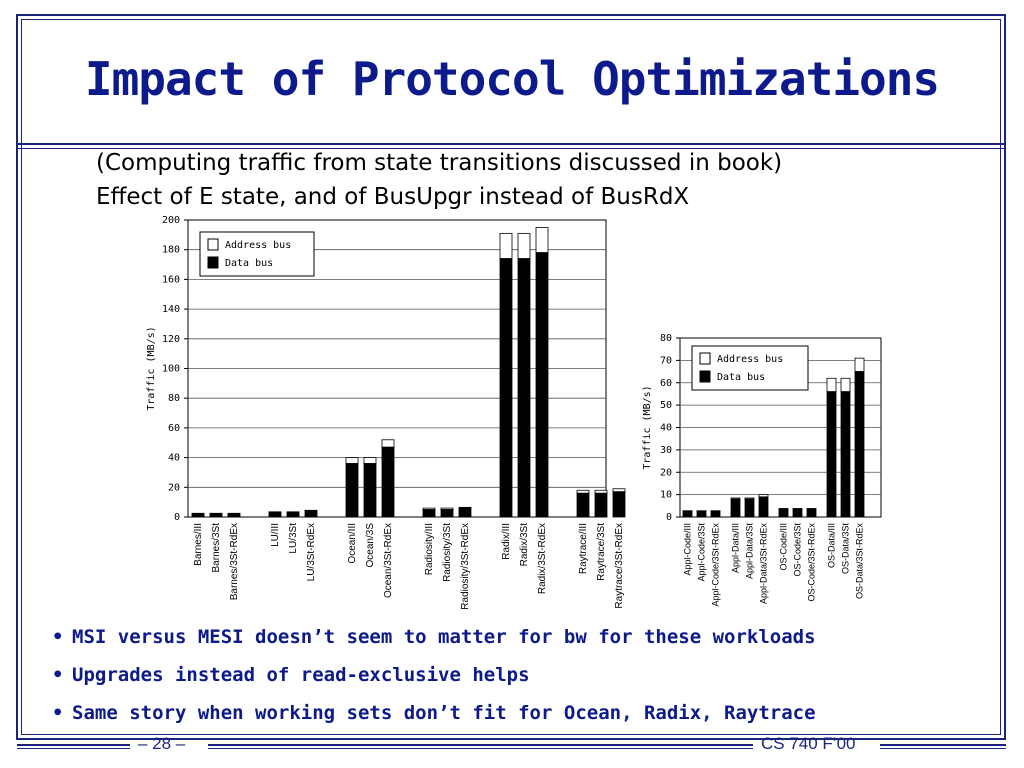  What do you see at coordinates (480, 748) in the screenshot?
I see `footer-rule-middle-thin` at bounding box center [480, 748].